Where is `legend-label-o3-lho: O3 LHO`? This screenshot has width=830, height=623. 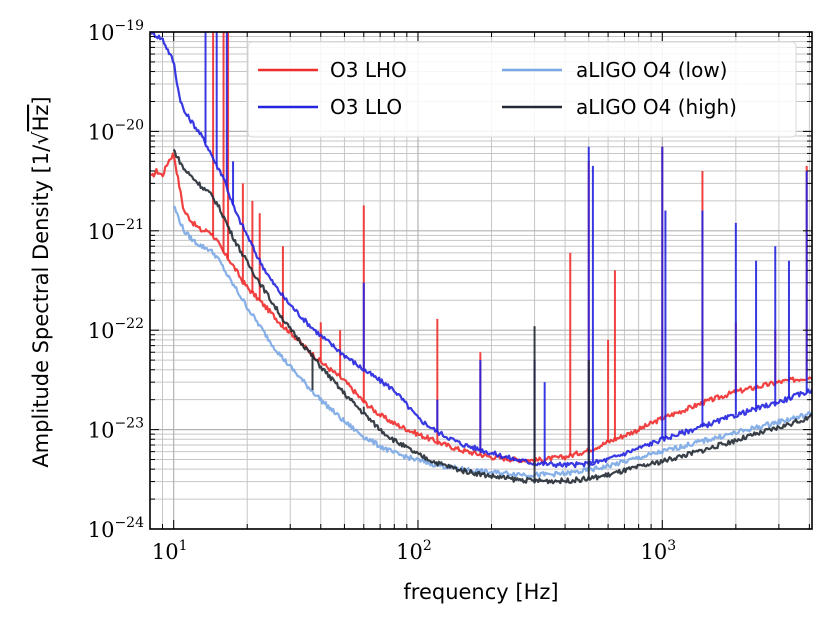 legend-label-o3-lho: O3 LHO is located at coordinates (368, 70).